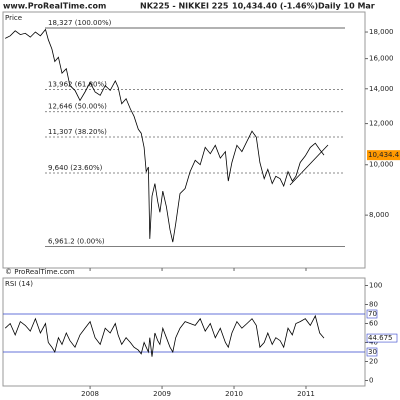 Image resolution: width=400 pixels, height=400 pixels. Describe the element at coordinates (381, 32) in the screenshot. I see `y-tick-label: 18,000` at that location.